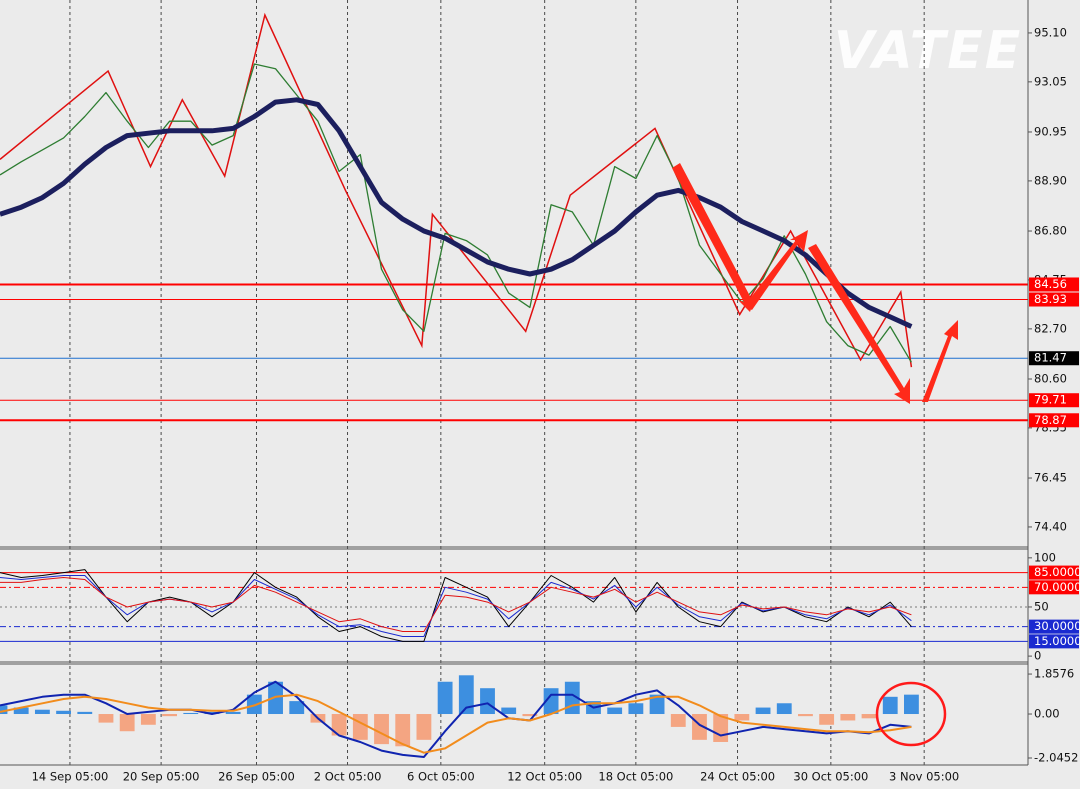 The image size is (1080, 789). I want to click on y-tick-label: -2.0452, so click(1056, 758).